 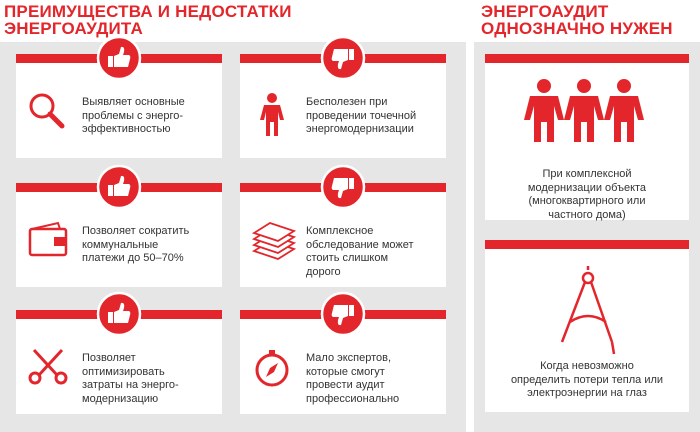 I want to click on text-line: Когда невозможно, so click(x=587, y=366).